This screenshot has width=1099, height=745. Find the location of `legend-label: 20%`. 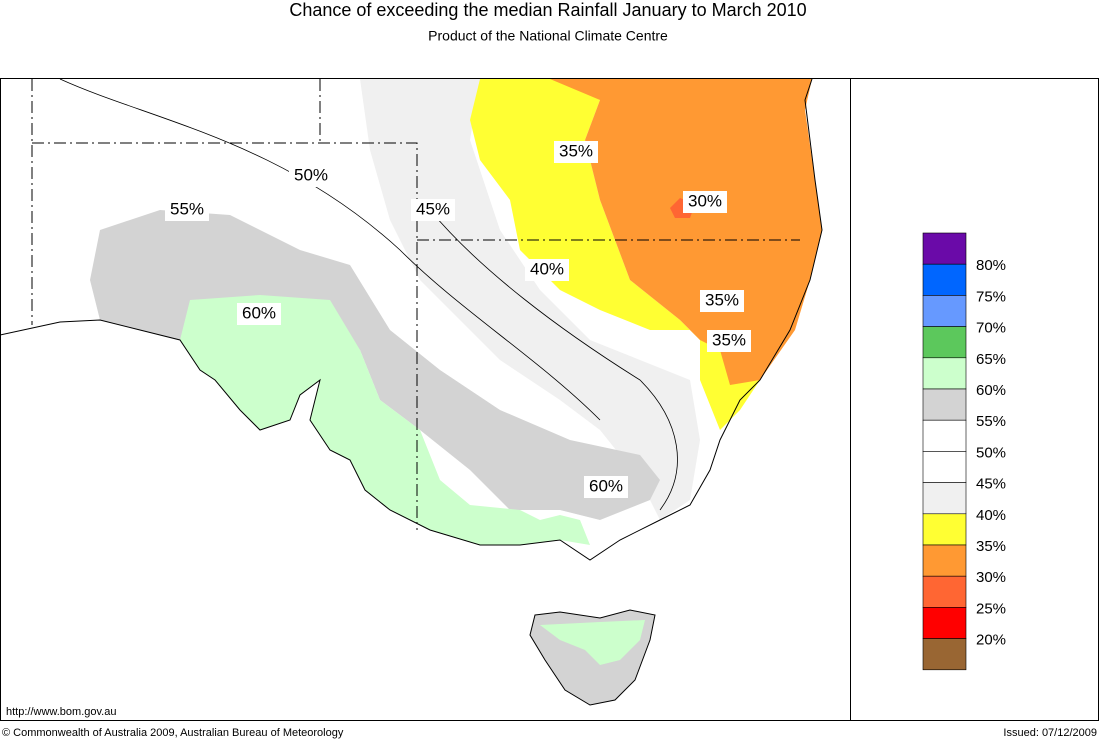

legend-label: 20% is located at coordinates (991, 640).